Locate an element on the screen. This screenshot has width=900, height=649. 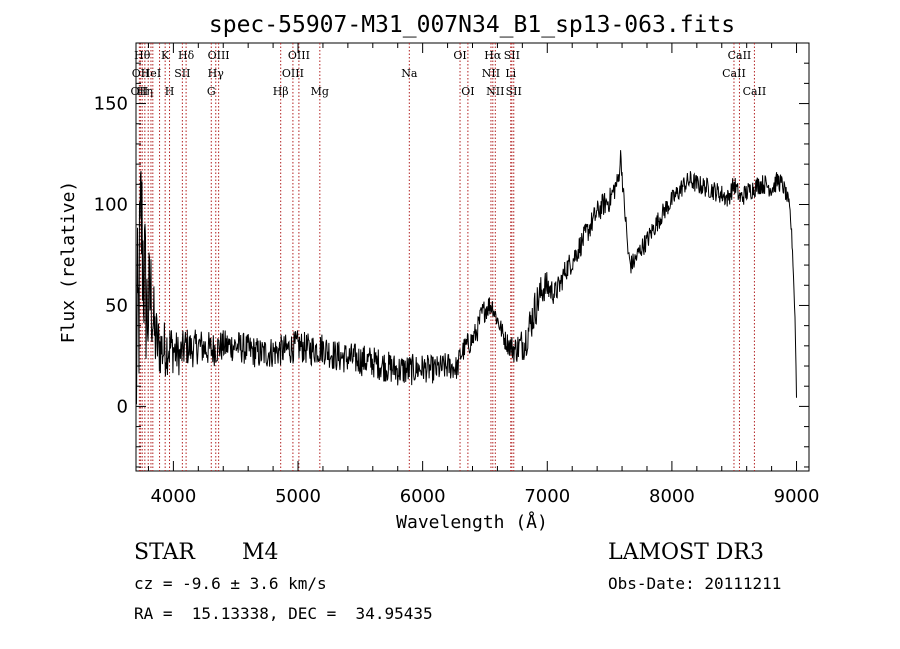
line-label-16: OIII is located at coordinates (293, 73).